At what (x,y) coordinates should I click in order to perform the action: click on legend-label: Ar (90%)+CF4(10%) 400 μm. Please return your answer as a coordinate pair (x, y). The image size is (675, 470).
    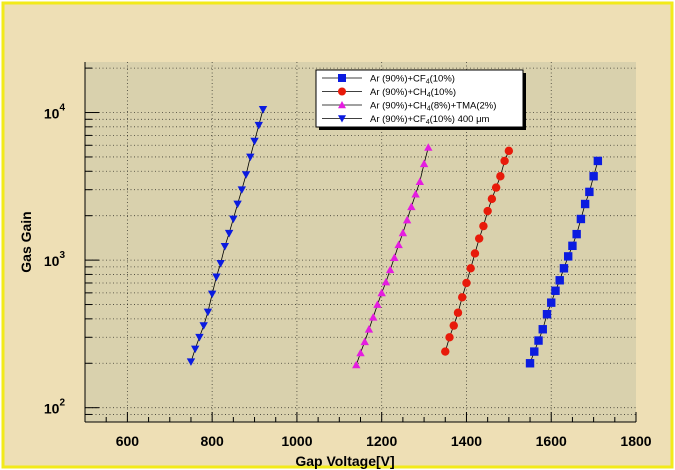
    Looking at the image, I should click on (430, 120).